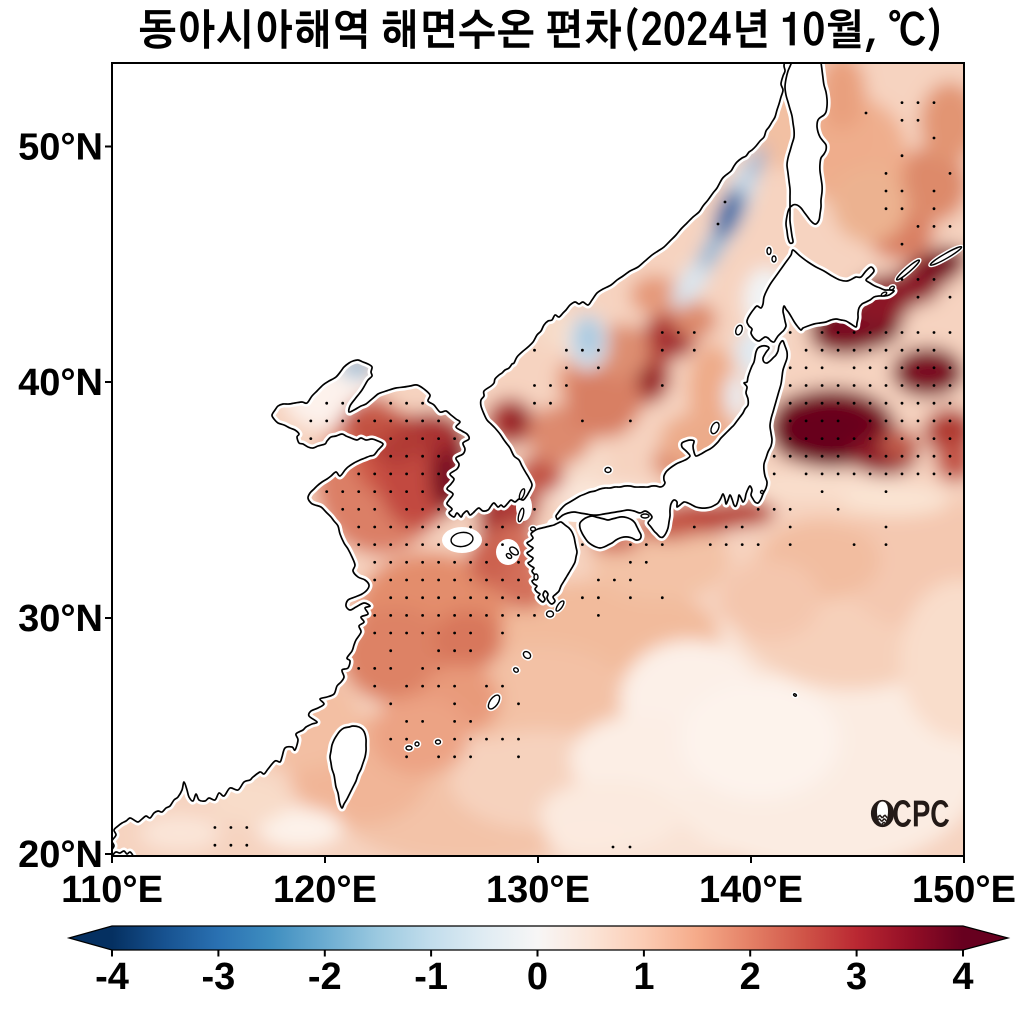  I want to click on svg-text: -4, so click(112, 977).